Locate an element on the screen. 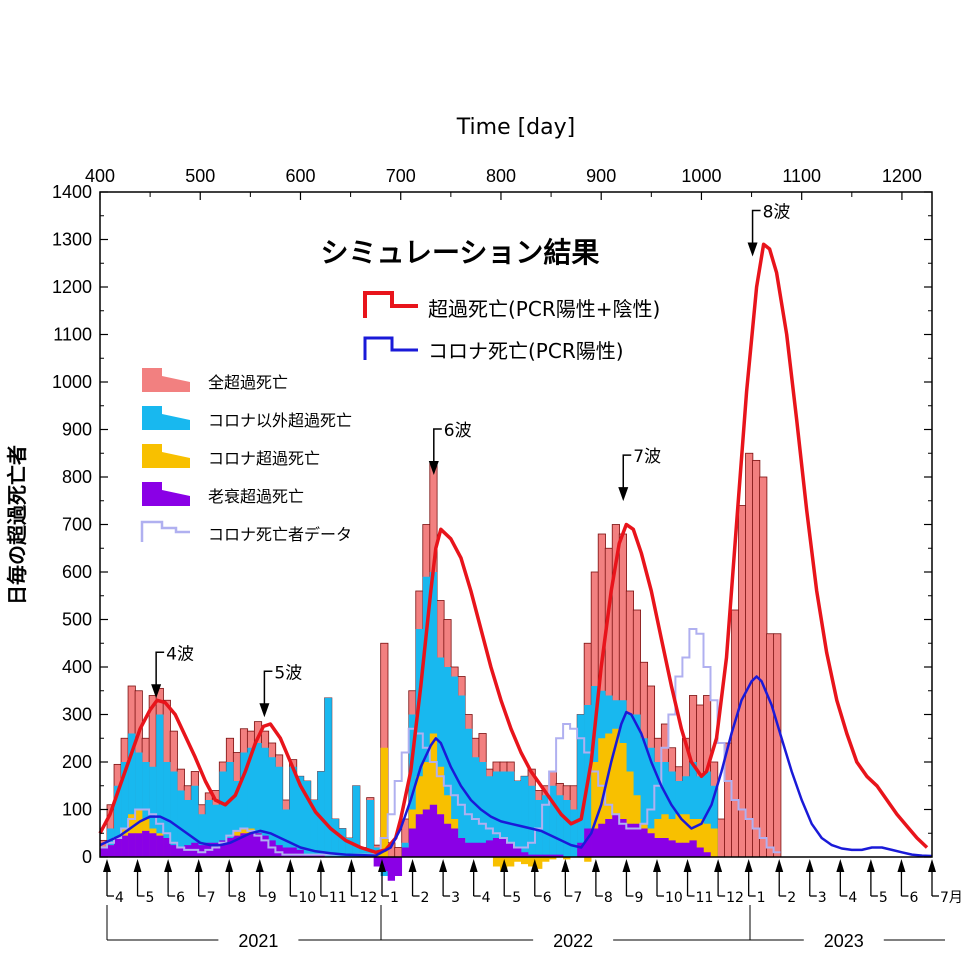 This screenshot has height=975, width=975. y-tick-label-1200: 1200 is located at coordinates (72, 287).